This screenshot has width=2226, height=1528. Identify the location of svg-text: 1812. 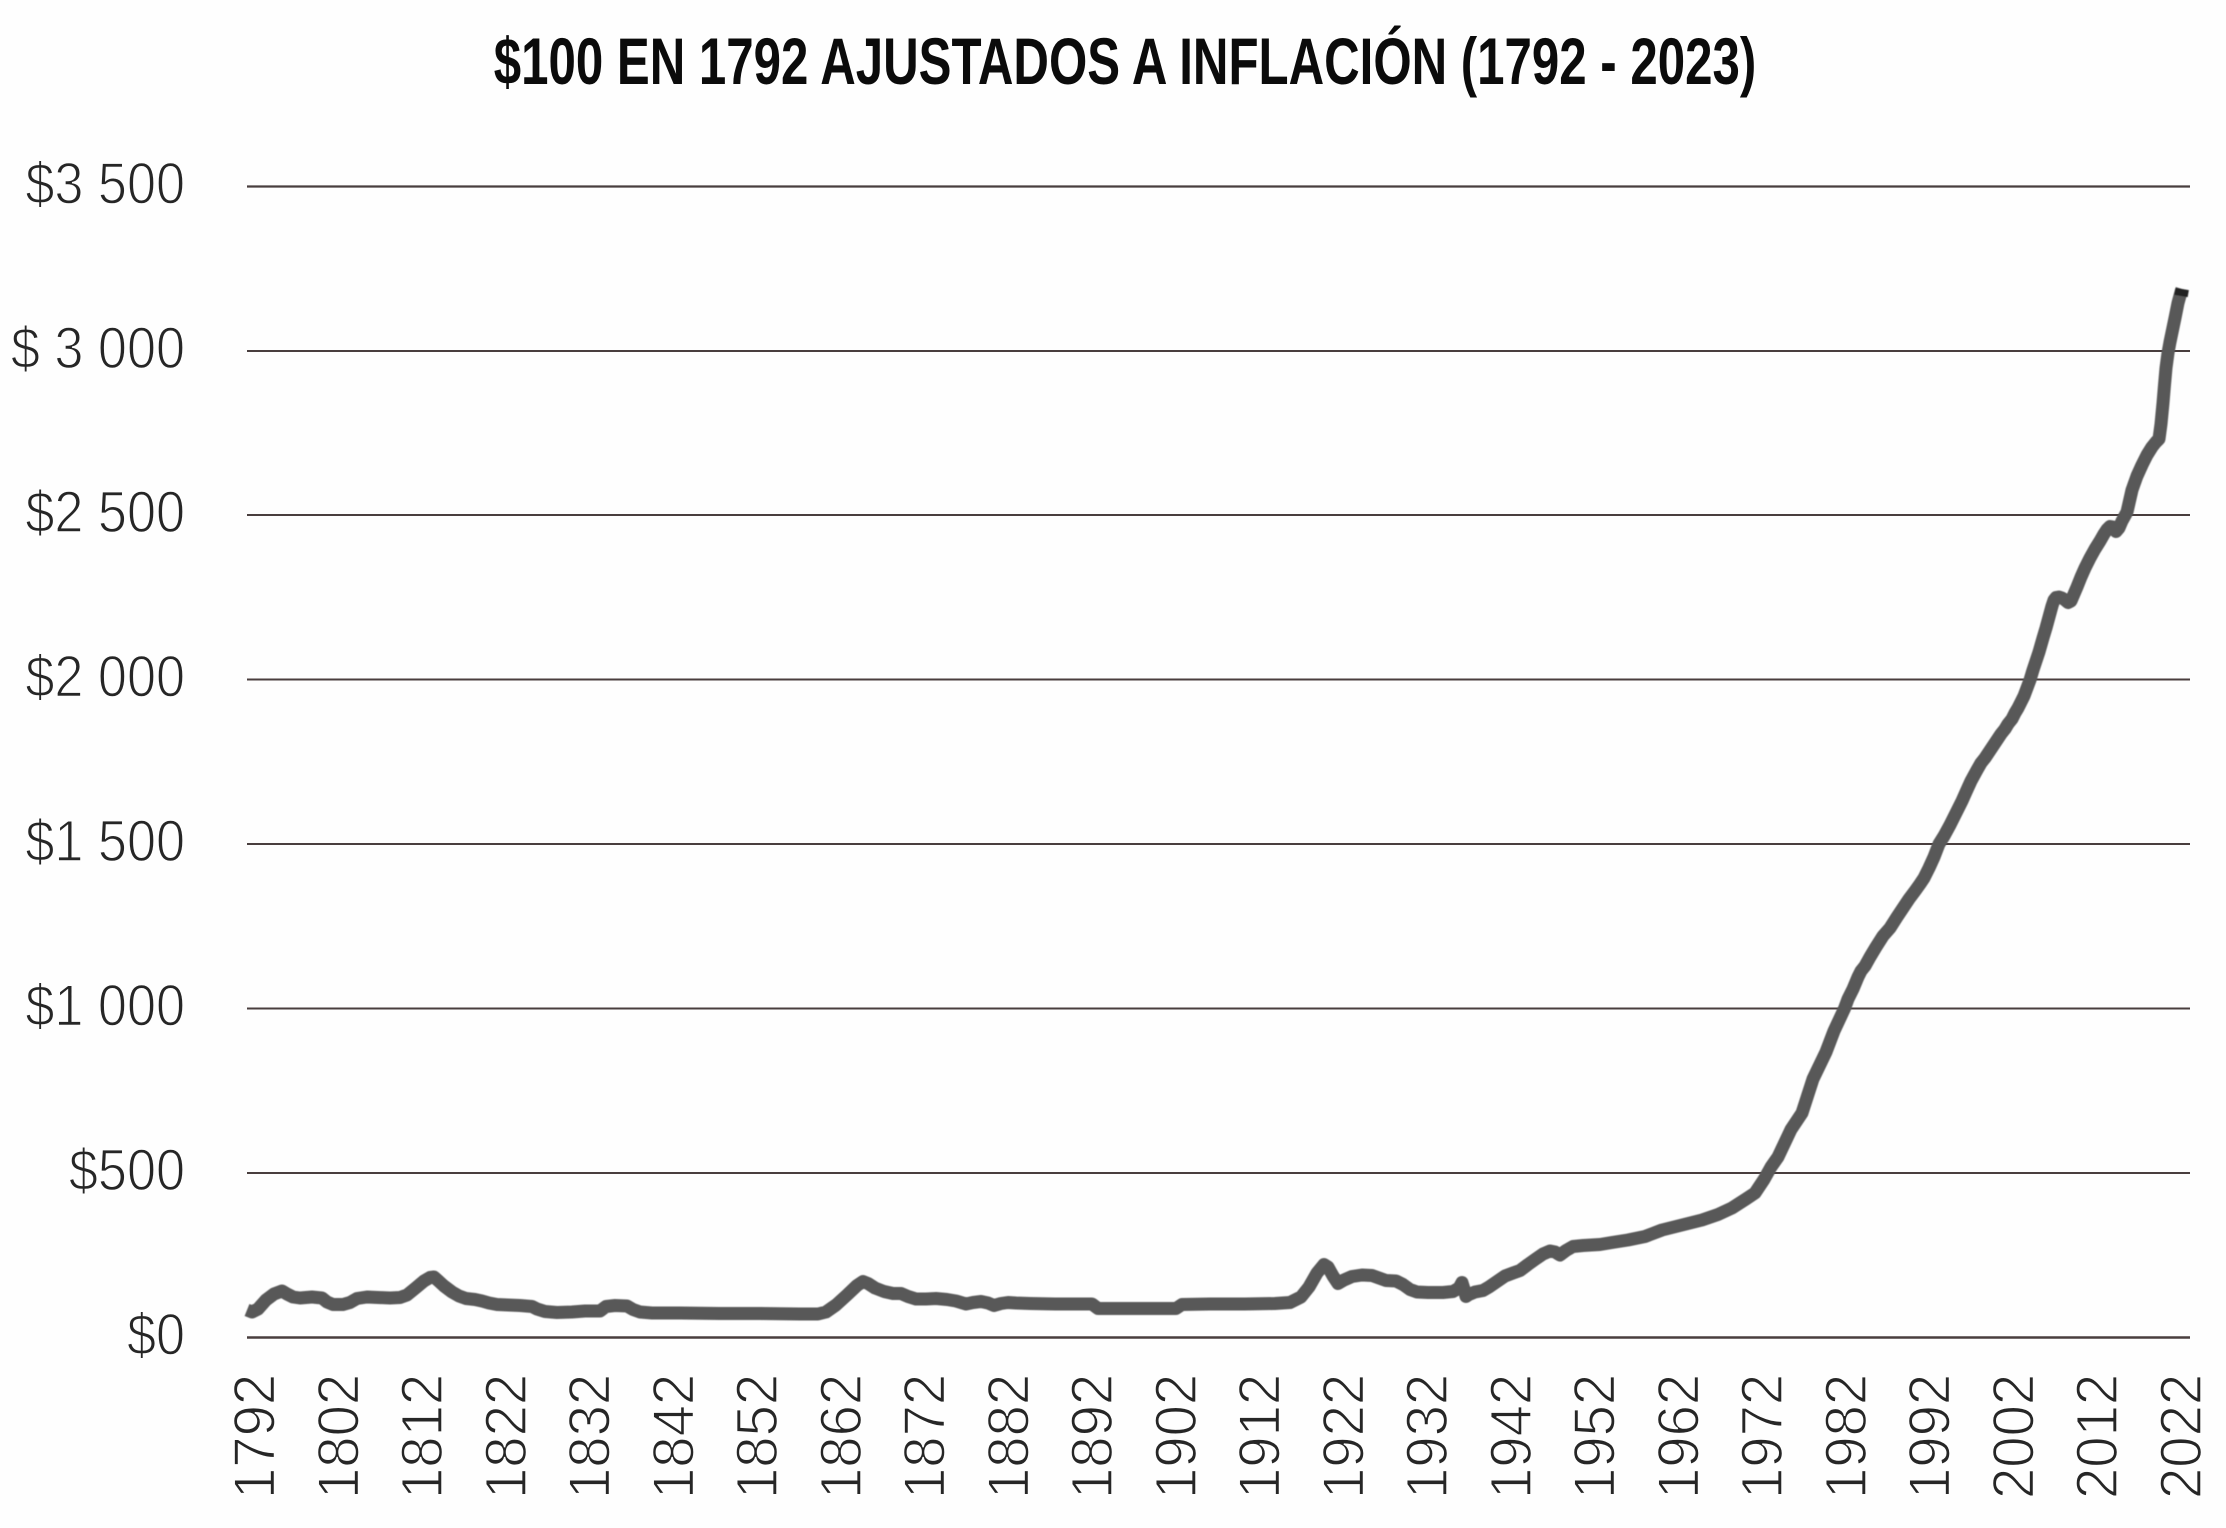
(422, 1436).